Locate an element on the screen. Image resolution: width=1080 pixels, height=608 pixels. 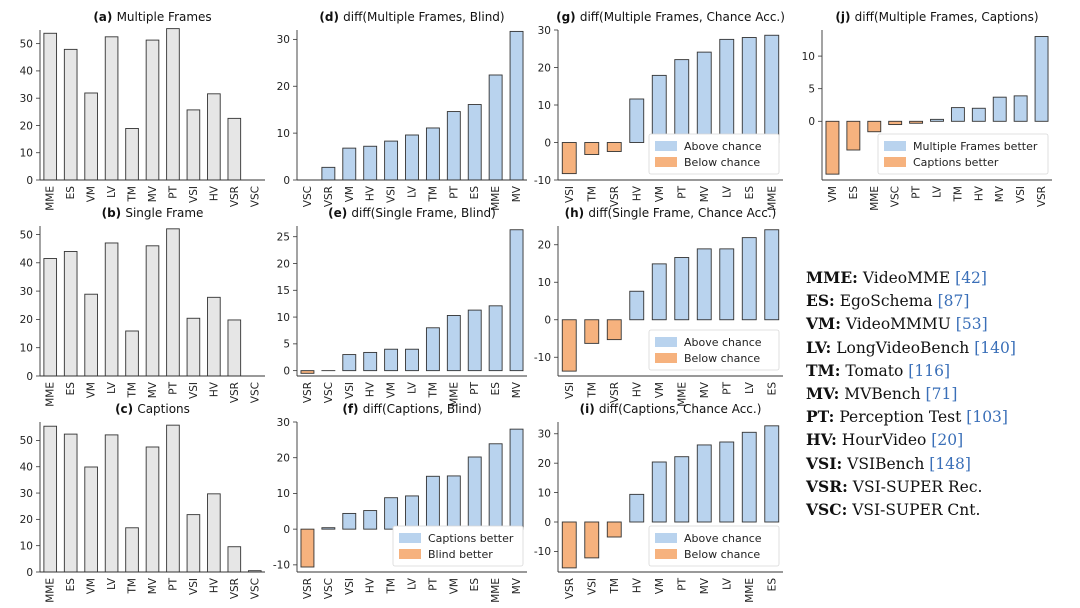
y-tick-label: 5 is located at coordinates (811, 89).